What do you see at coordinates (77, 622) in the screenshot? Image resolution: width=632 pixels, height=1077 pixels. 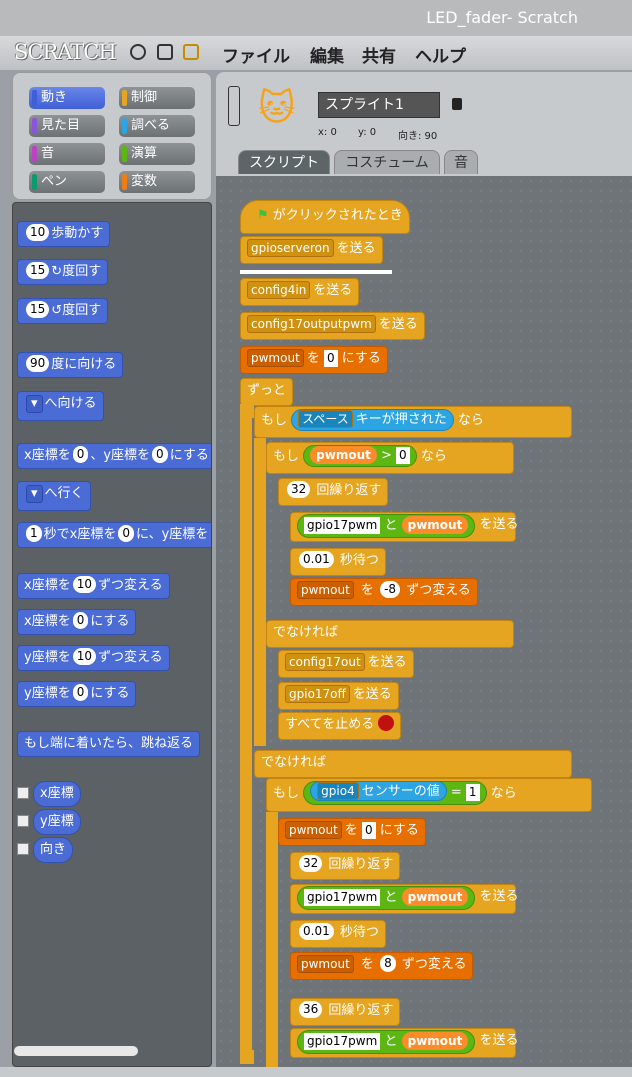 I see `block-set-x: x座標を 0 にする` at bounding box center [77, 622].